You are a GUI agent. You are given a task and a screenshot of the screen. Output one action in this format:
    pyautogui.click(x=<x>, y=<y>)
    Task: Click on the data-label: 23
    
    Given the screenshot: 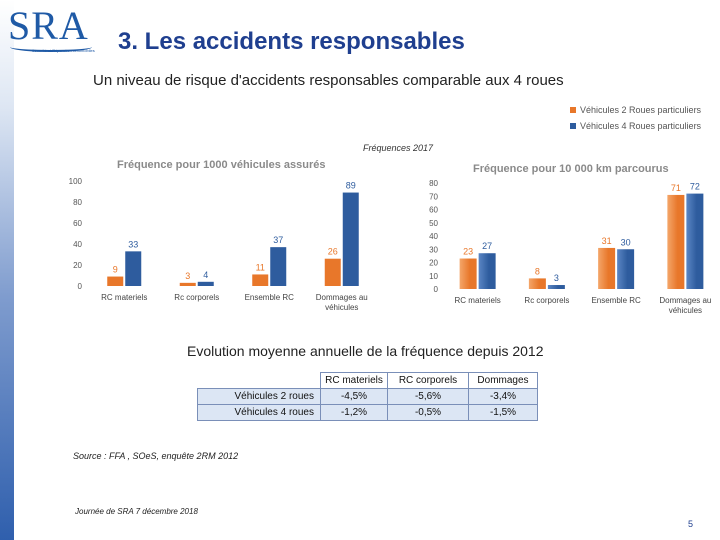 What is the action you would take?
    pyautogui.click(x=468, y=252)
    